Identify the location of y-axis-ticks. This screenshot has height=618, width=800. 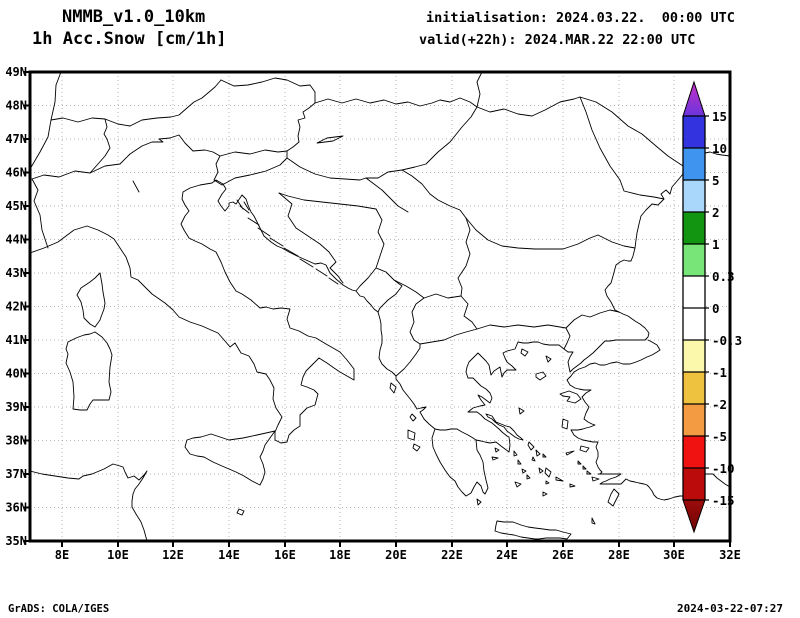
(27, 306).